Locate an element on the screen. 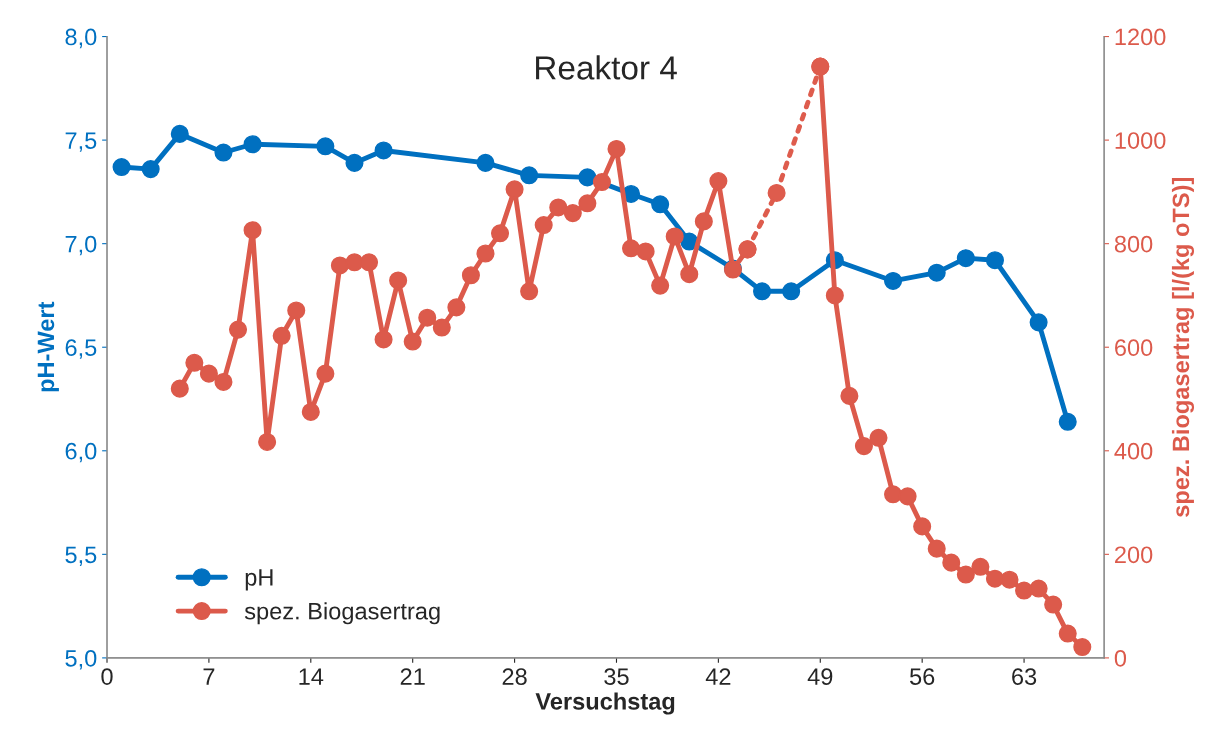  x-tick-label: 28 is located at coordinates (514, 676).